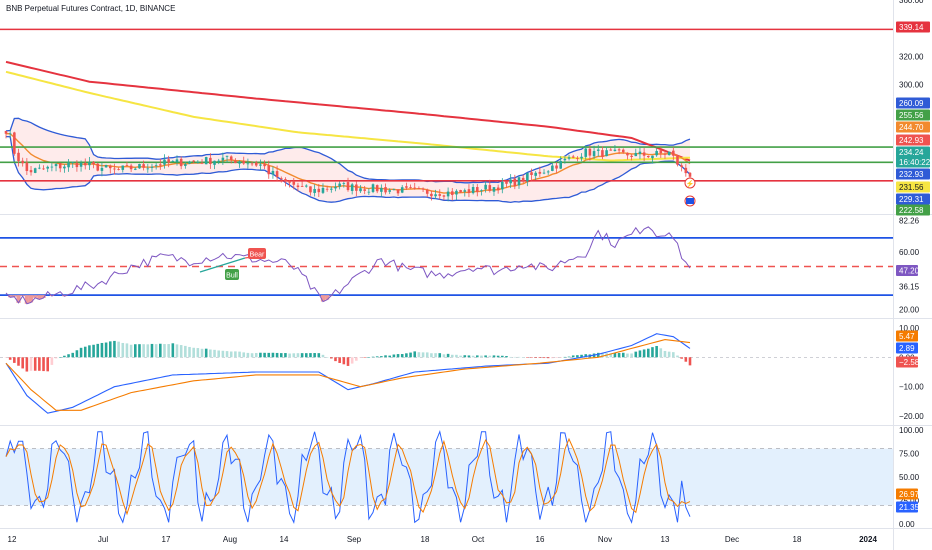 The height and width of the screenshot is (550, 932). Describe the element at coordinates (690, 183) in the screenshot. I see `lightning-icon` at that location.